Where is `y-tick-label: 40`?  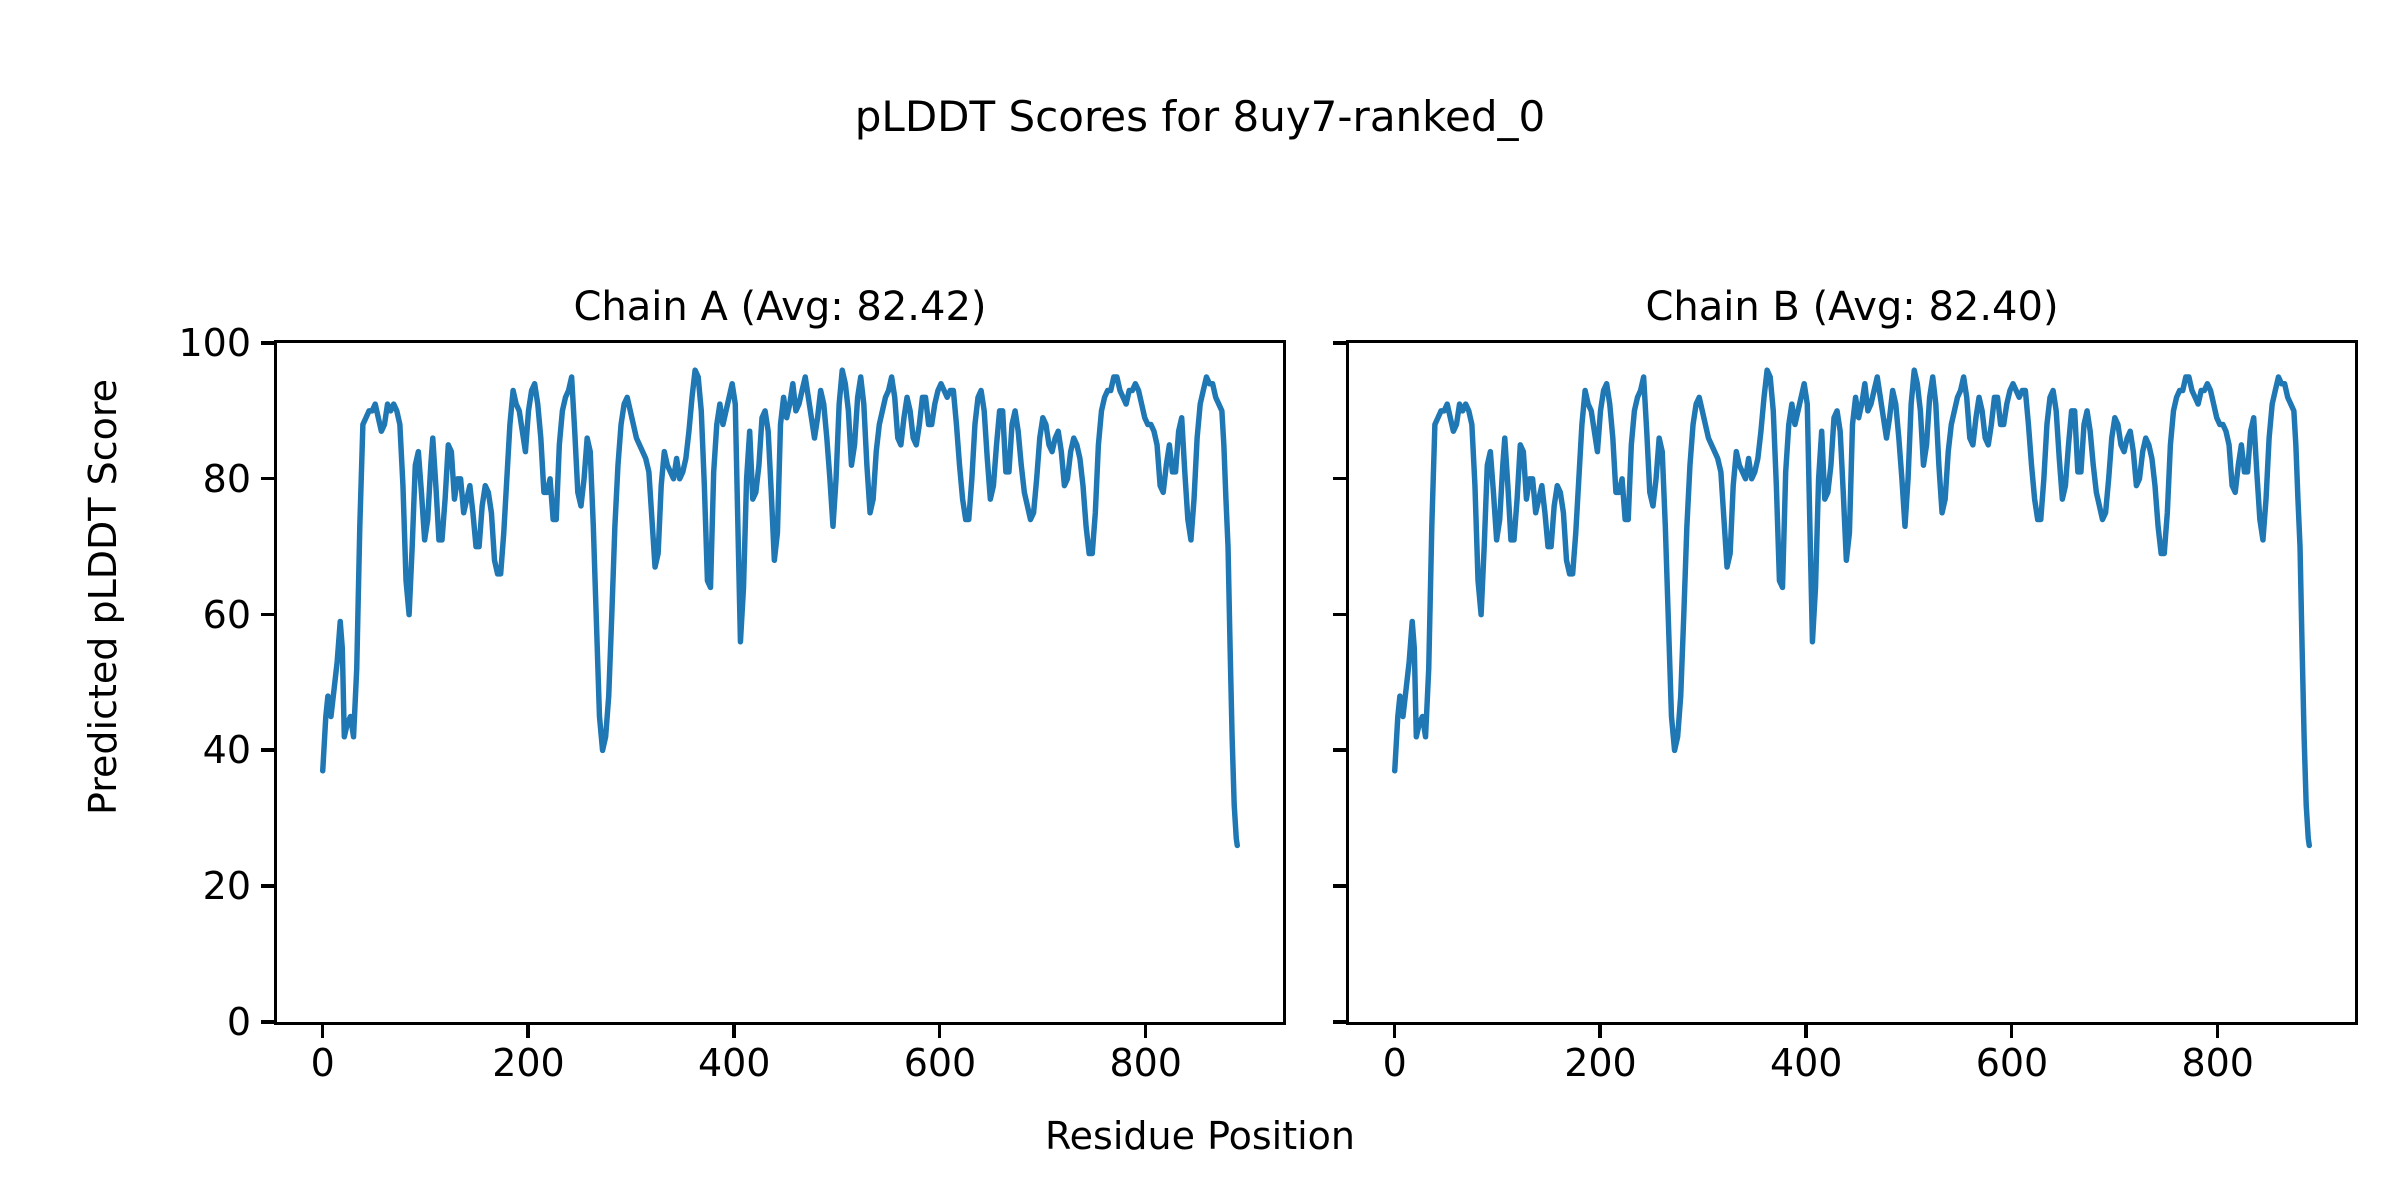 y-tick-label: 40 is located at coordinates (226, 750).